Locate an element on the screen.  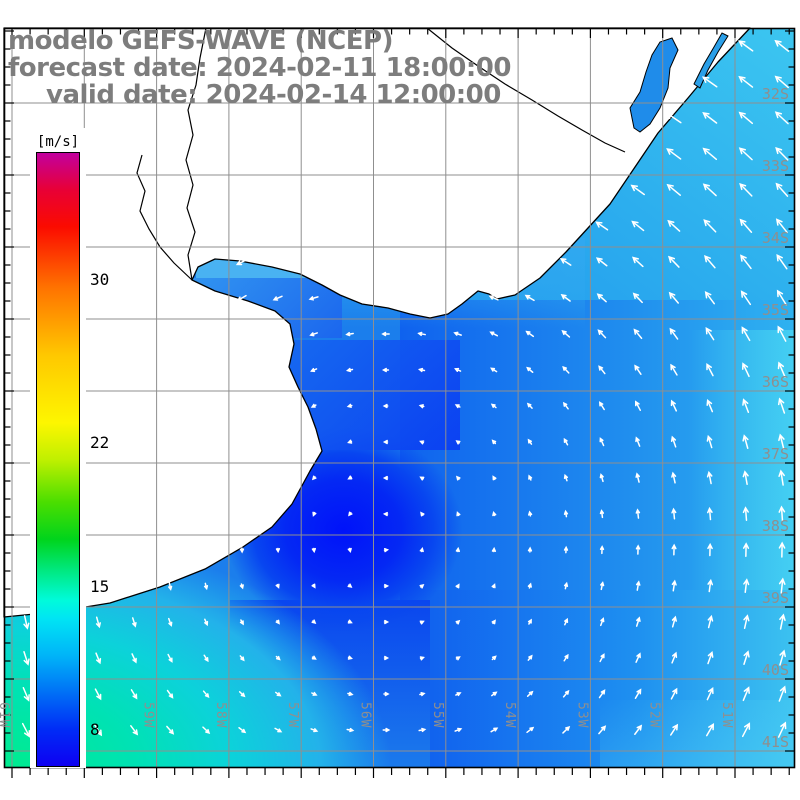
laguna-merin is located at coordinates (654, 85).